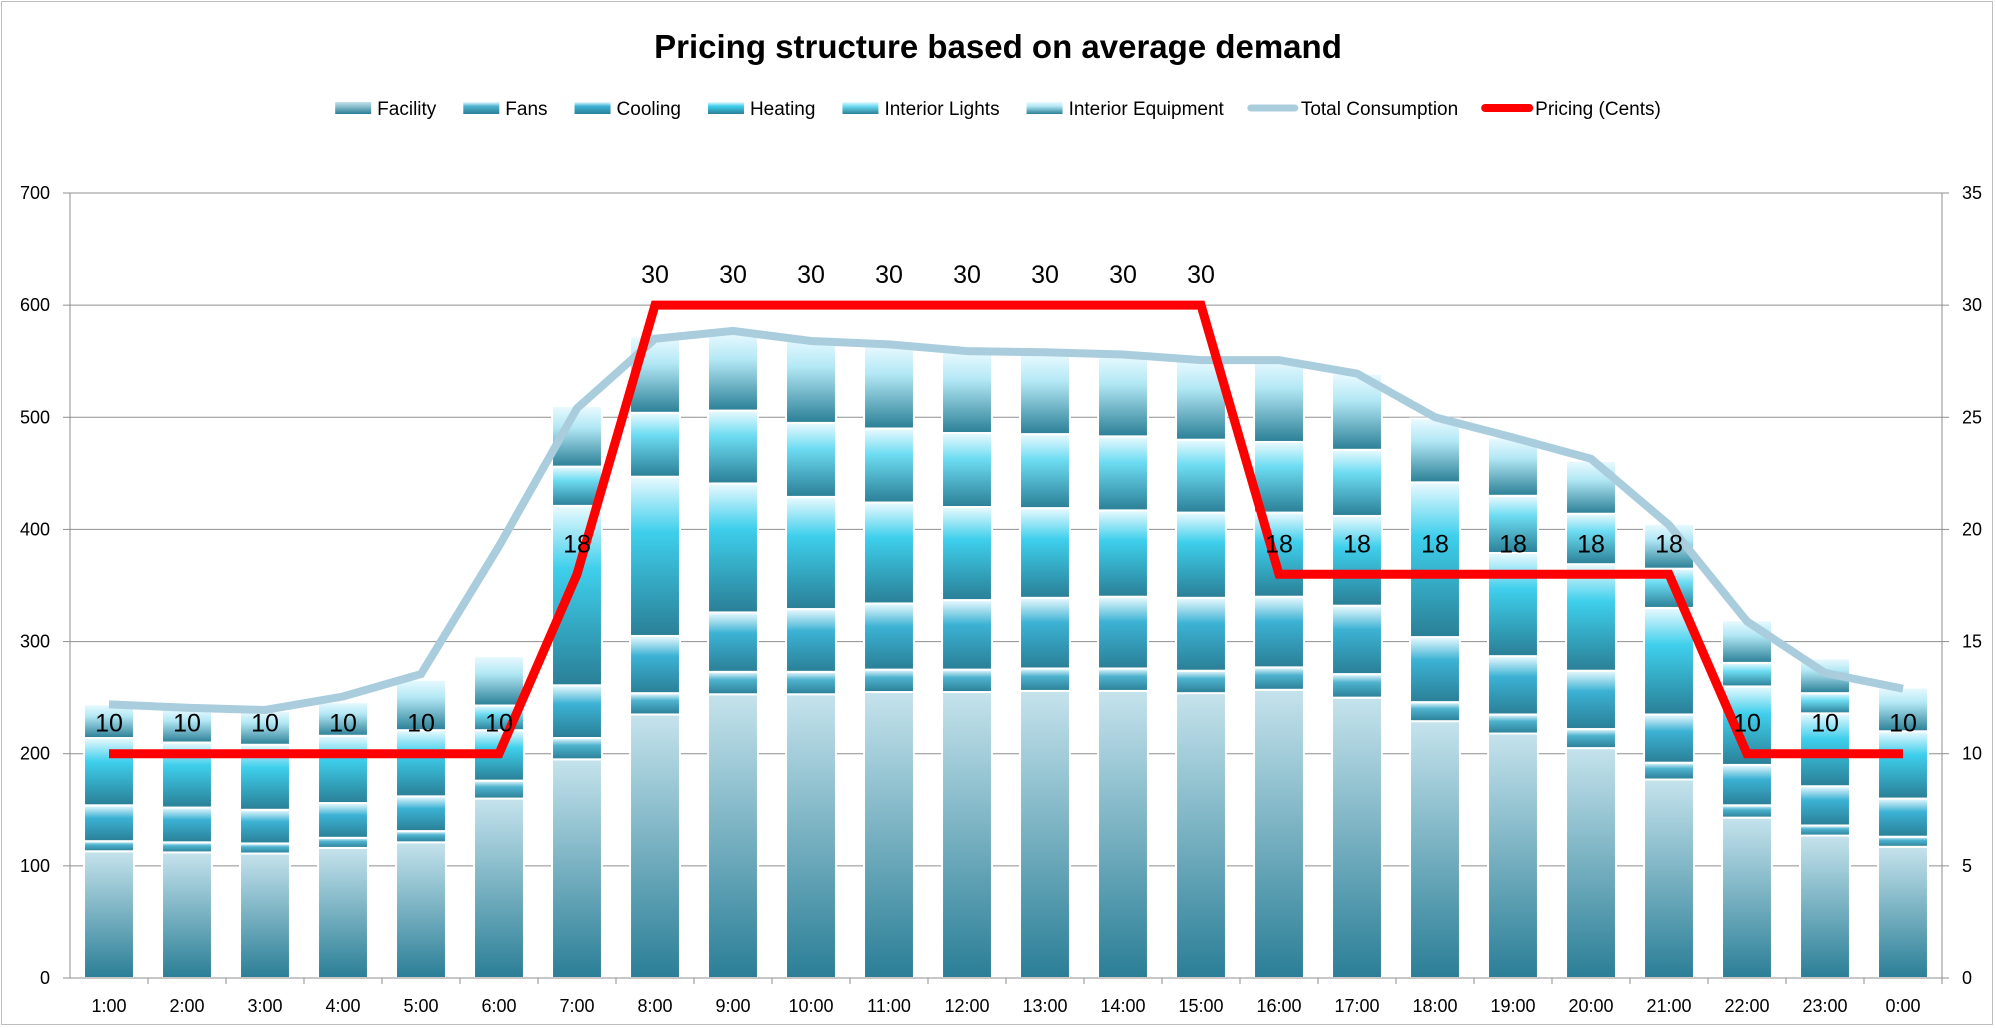 Image resolution: width=1996 pixels, height=1028 pixels. What do you see at coordinates (1379, 109) in the screenshot?
I see `legend-label-total-consumption: Total Consumption` at bounding box center [1379, 109].